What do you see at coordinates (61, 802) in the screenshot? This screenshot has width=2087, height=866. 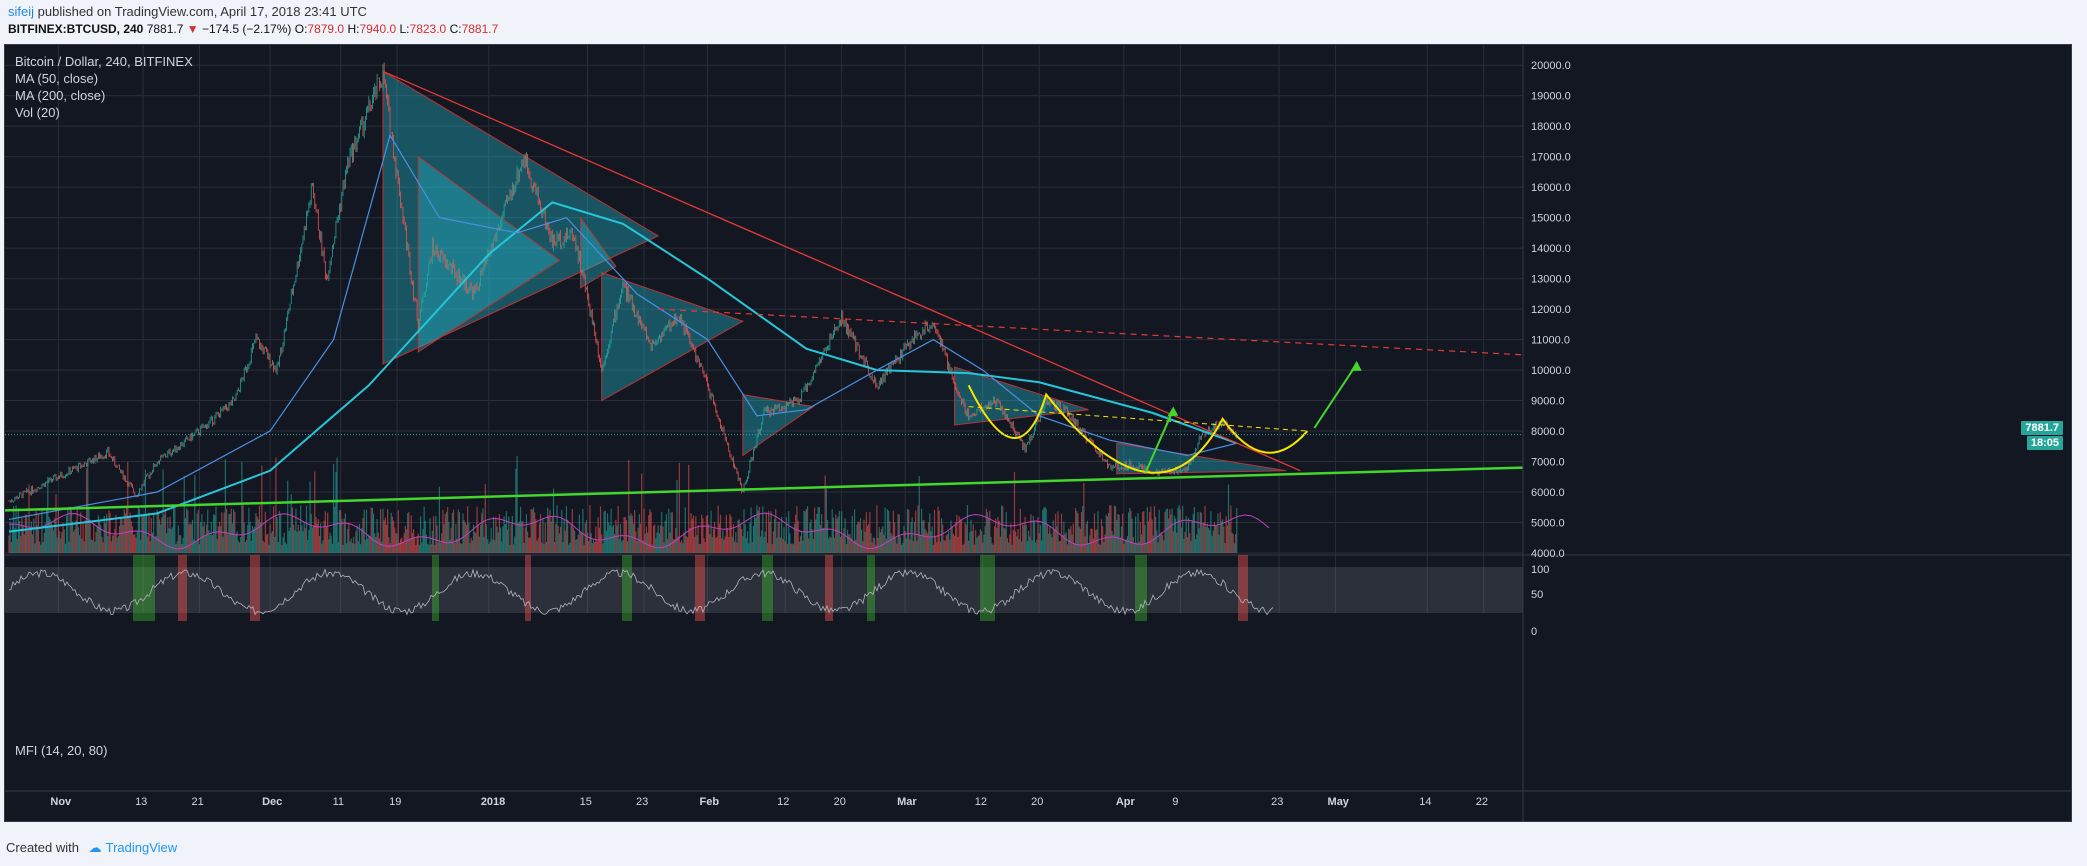 I see `x-tick-label: Nov` at bounding box center [61, 802].